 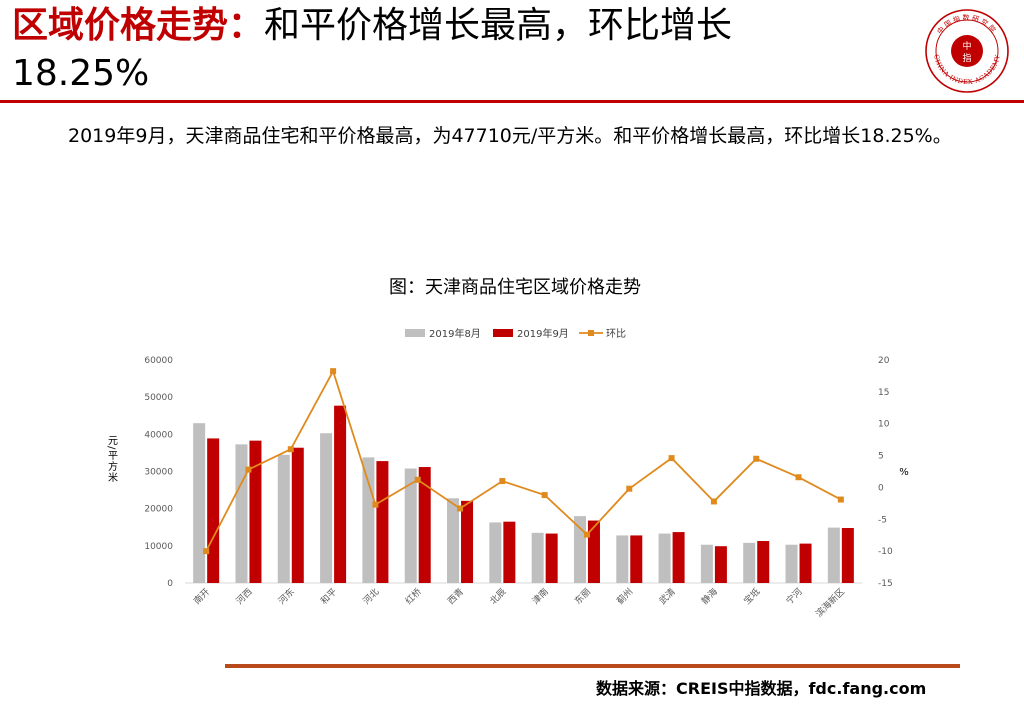 I want to click on y2-tick-label: 20, so click(x=884, y=361).